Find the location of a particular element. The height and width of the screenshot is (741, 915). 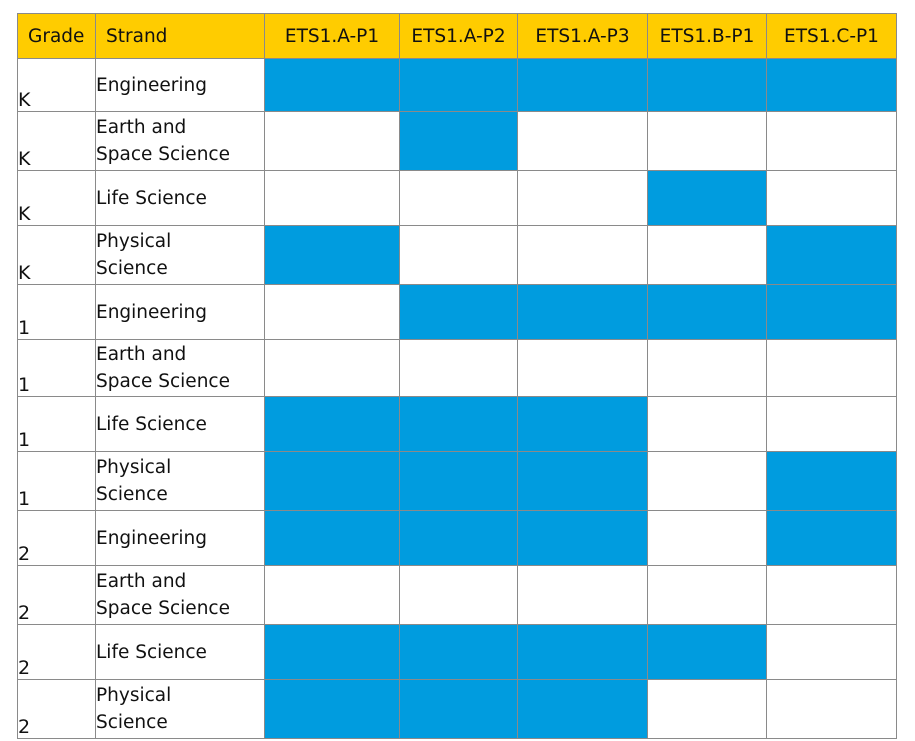

table-row: 1 Engineering is located at coordinates (457, 312).